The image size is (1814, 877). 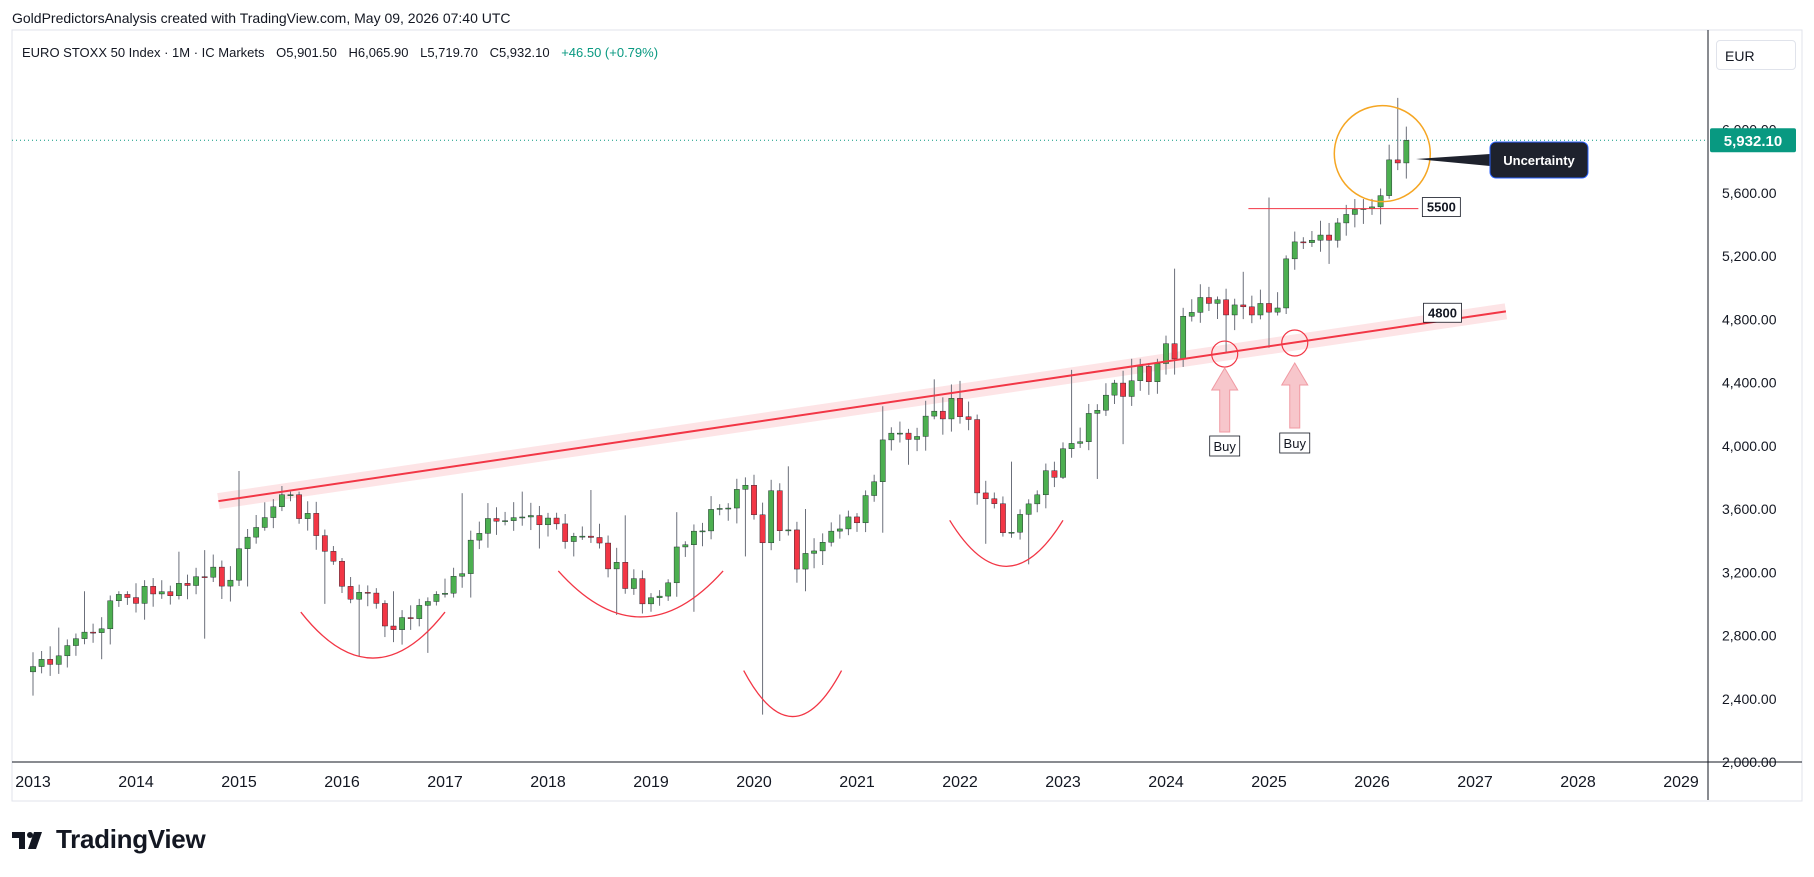 What do you see at coordinates (1578, 782) in the screenshot?
I see `x-tick-label: 2028` at bounding box center [1578, 782].